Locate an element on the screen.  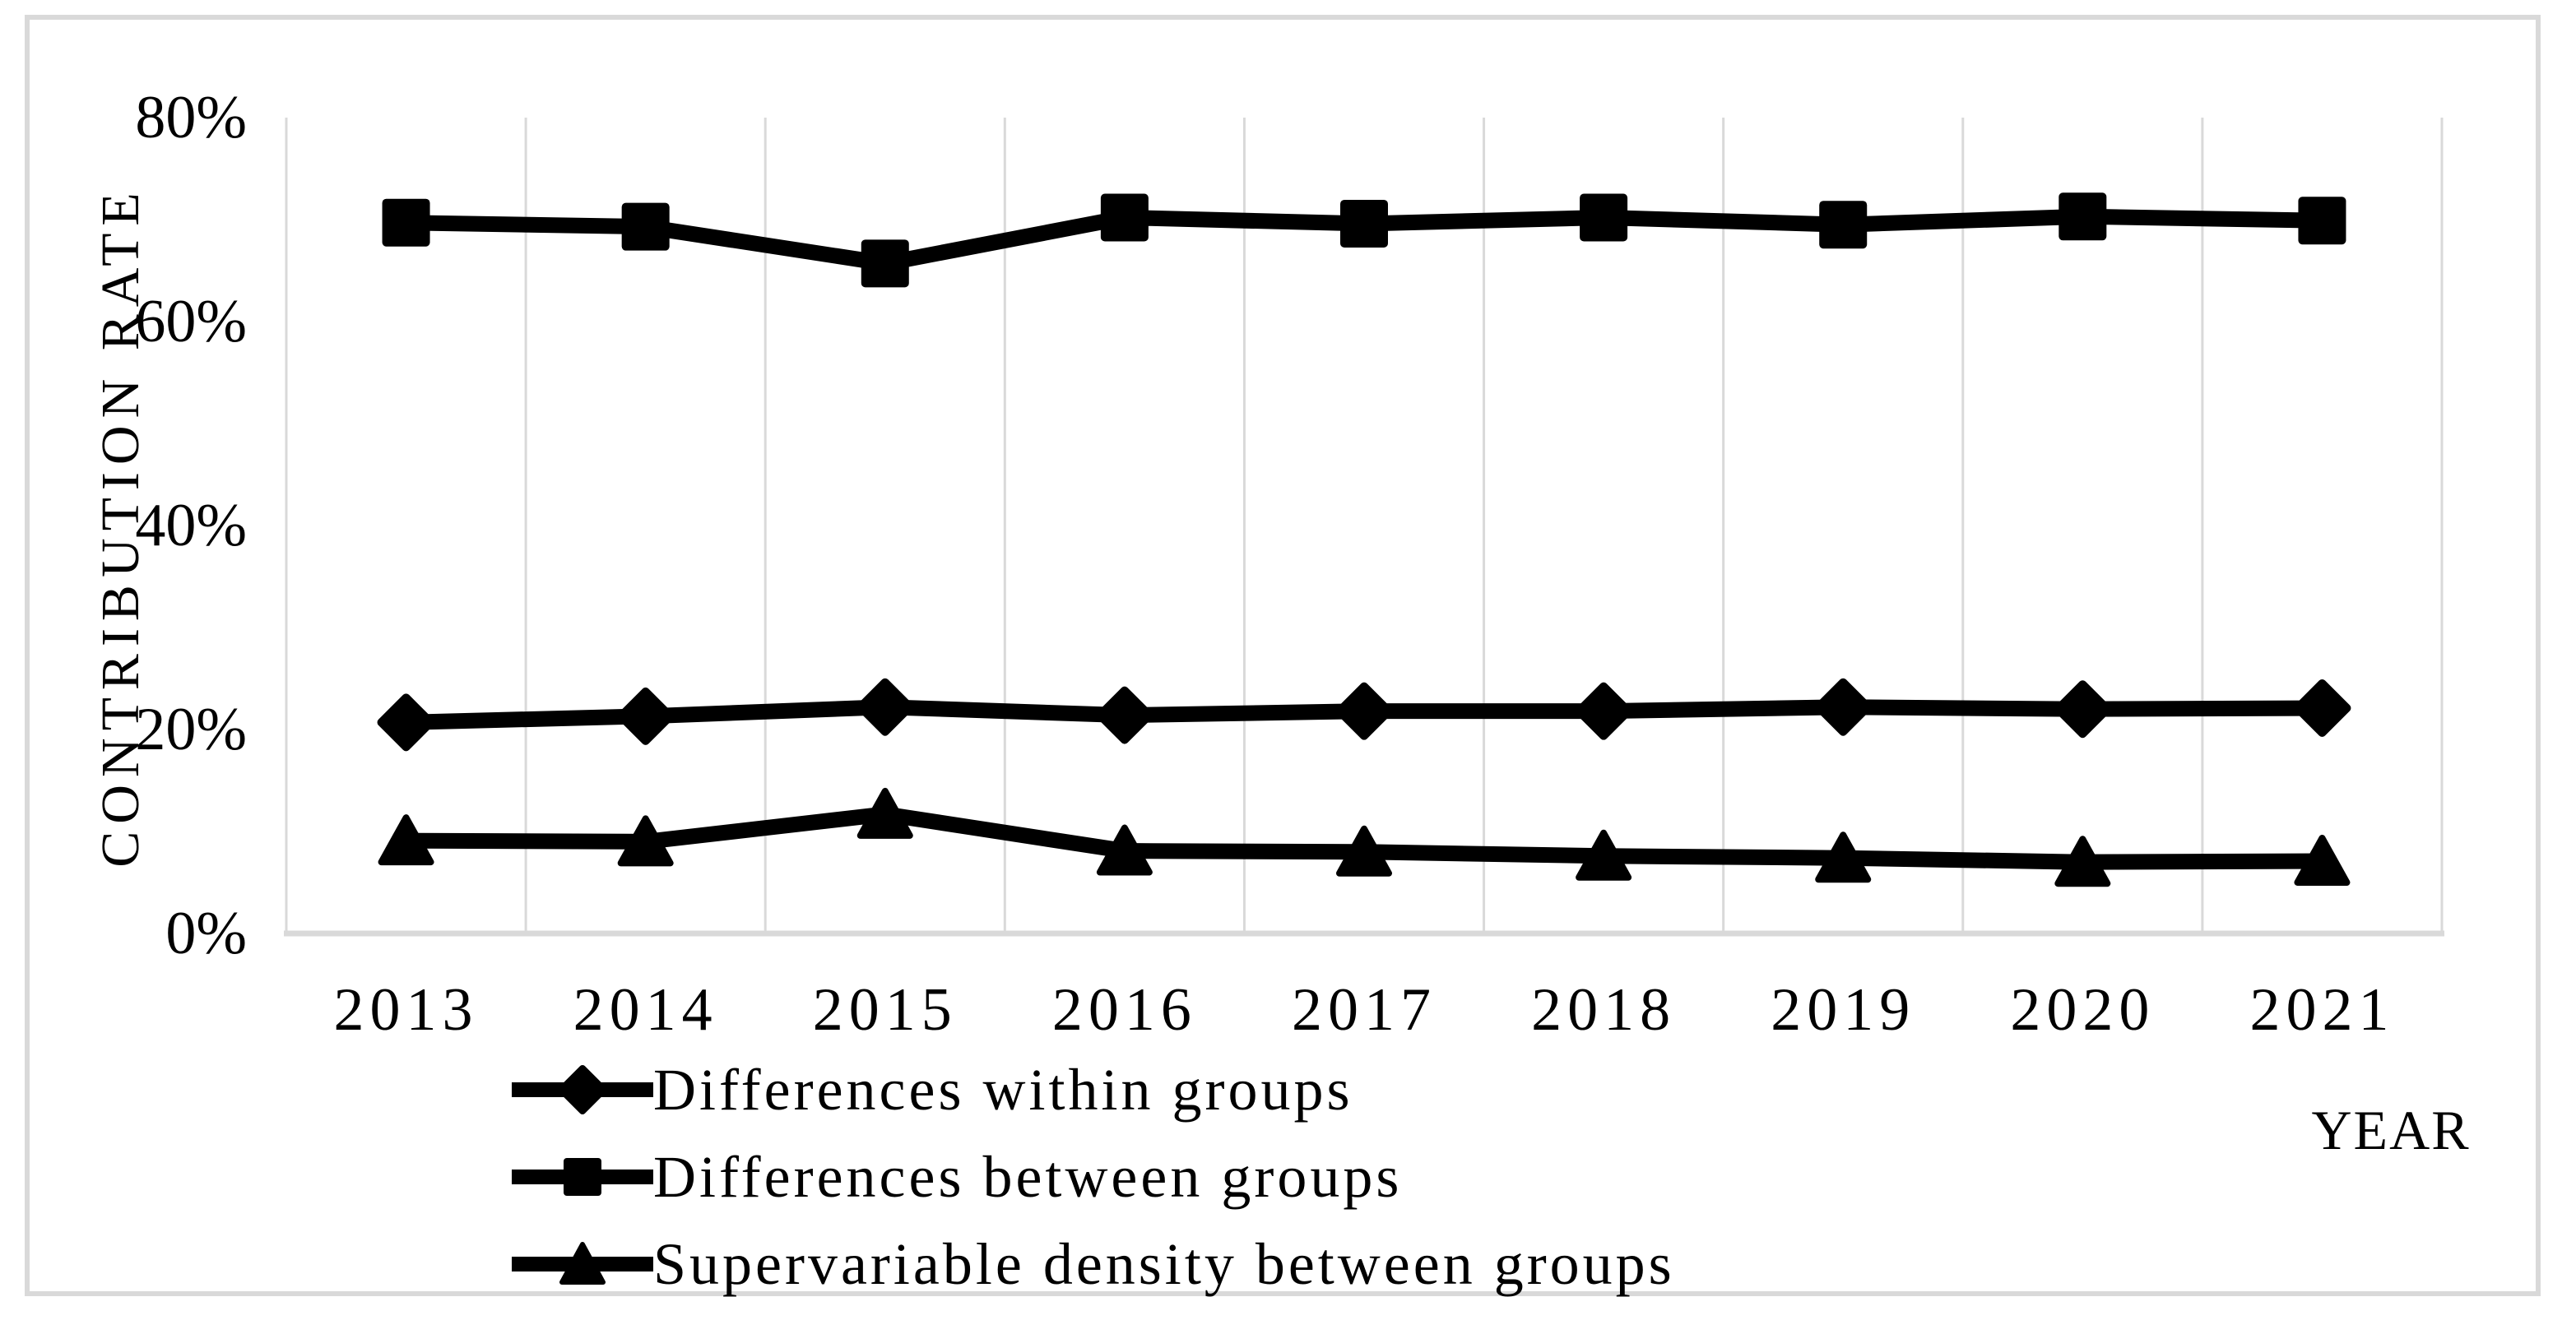
legend-label: Differences between groups is located at coordinates (1028, 1177).